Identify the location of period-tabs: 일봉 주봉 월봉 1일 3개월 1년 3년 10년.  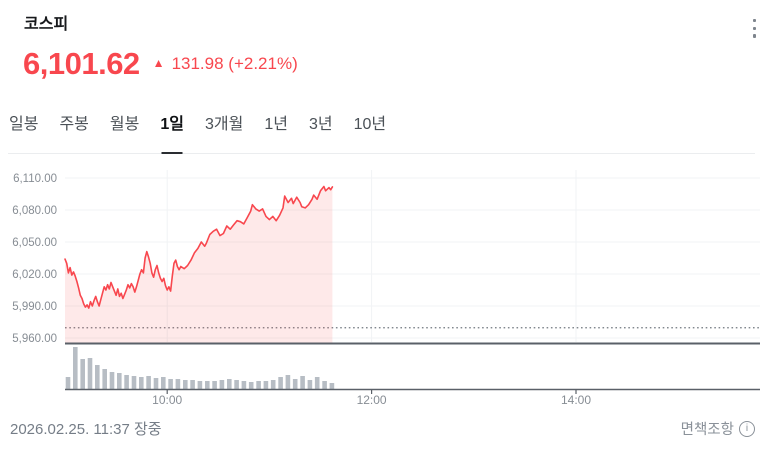
(381, 130).